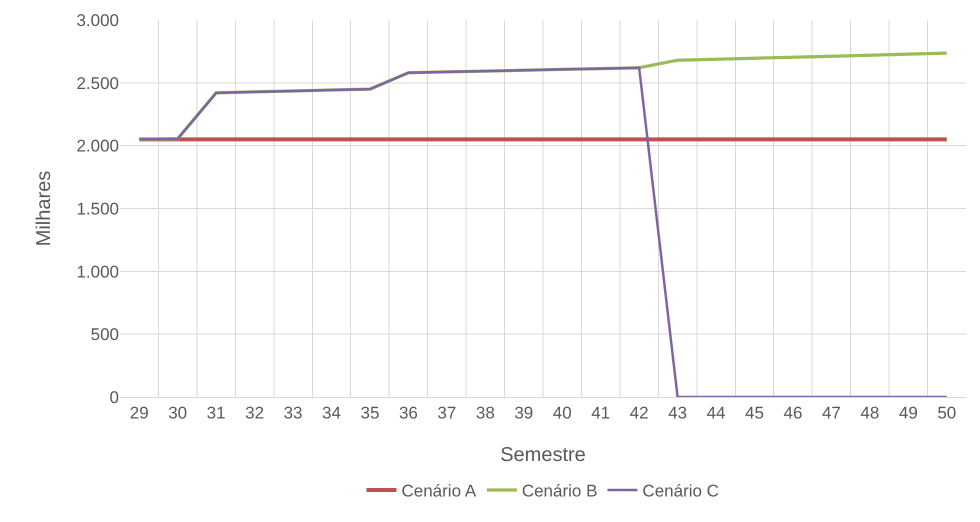 This screenshot has width=980, height=522. Describe the element at coordinates (408, 412) in the screenshot. I see `x-tick-label: 36` at that location.